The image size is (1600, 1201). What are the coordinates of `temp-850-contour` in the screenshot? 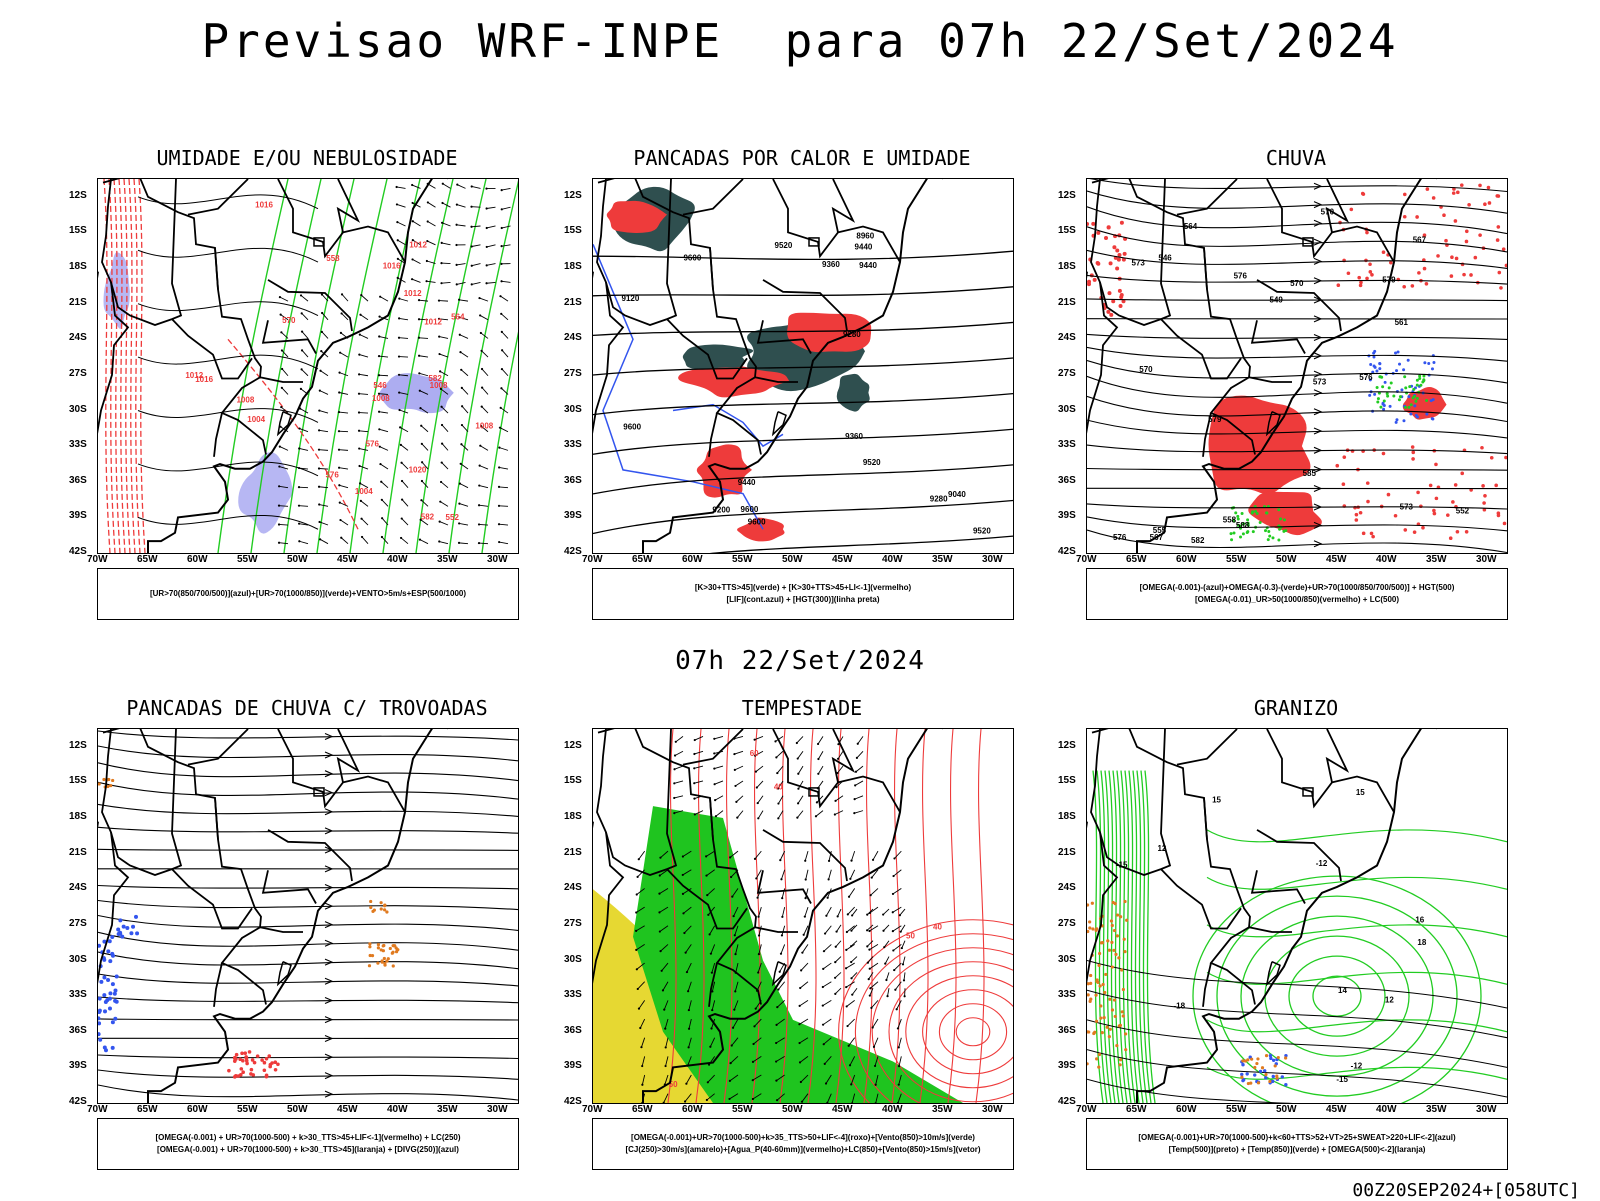 It's located at (1357, 1026).